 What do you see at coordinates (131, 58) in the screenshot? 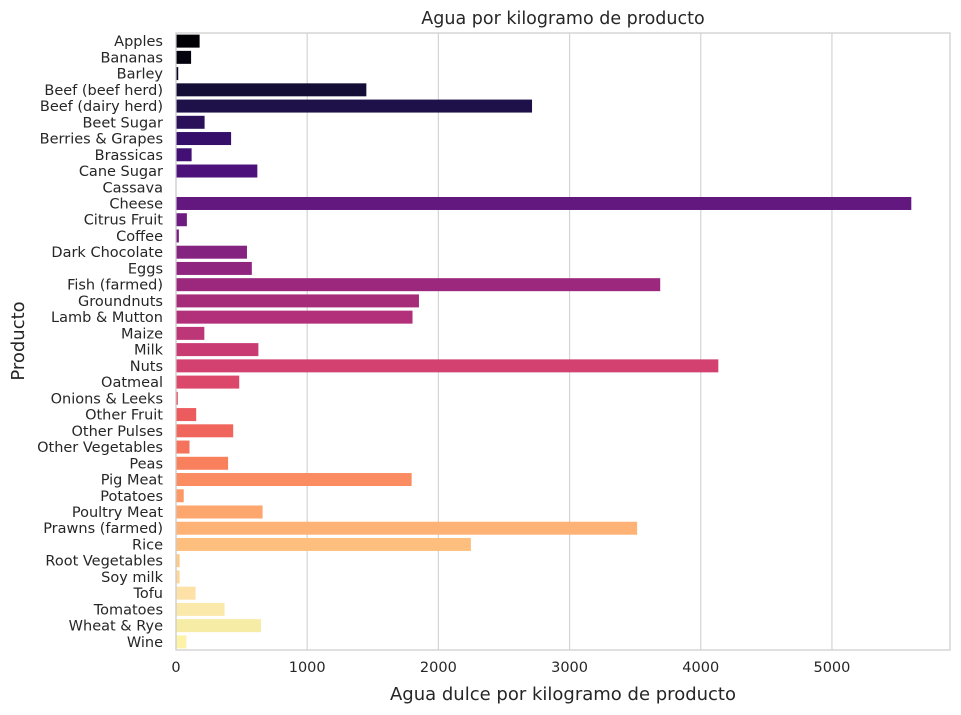
I see `y-tick-label: Bananas` at bounding box center [131, 58].